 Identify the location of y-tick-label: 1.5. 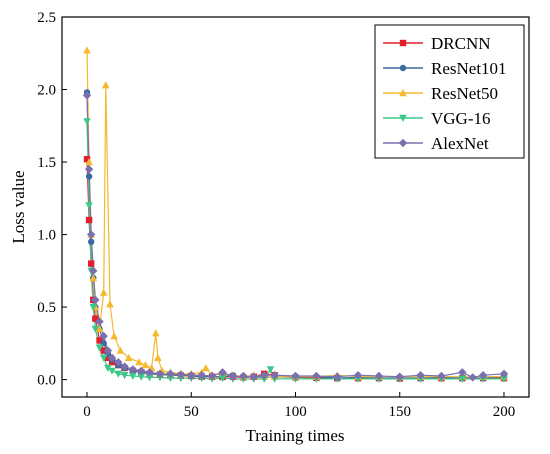
(46, 163).